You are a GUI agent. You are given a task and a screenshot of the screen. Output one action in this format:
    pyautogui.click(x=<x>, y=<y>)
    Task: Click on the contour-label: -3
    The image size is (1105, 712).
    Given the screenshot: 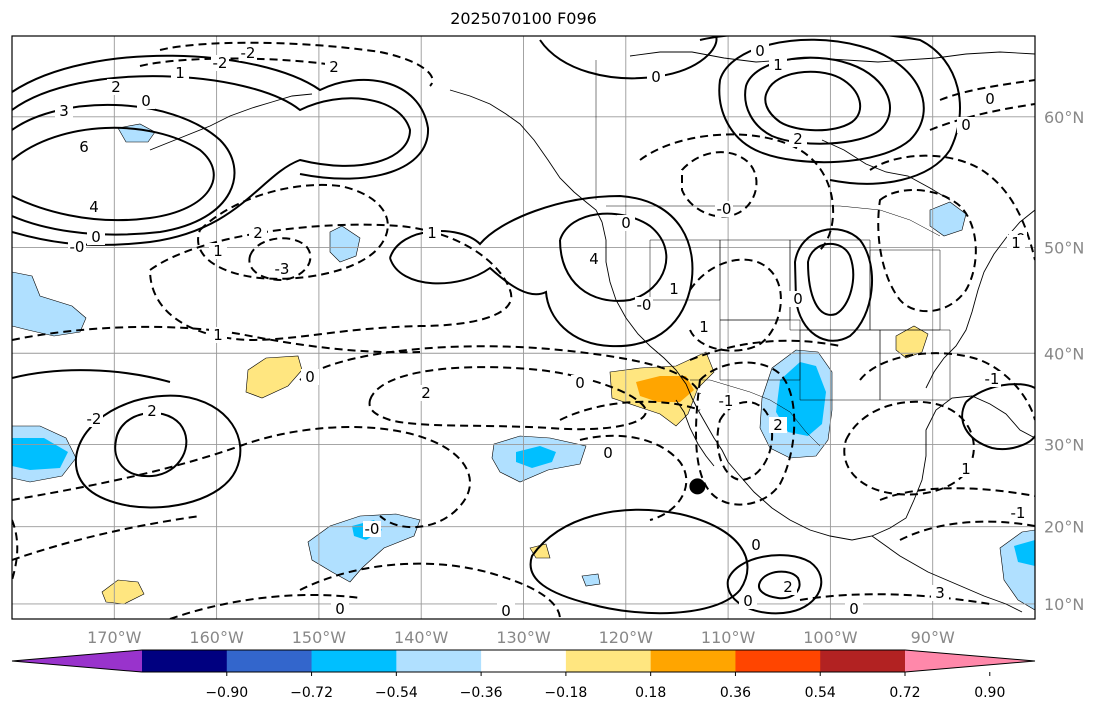 What is the action you would take?
    pyautogui.click(x=282, y=269)
    